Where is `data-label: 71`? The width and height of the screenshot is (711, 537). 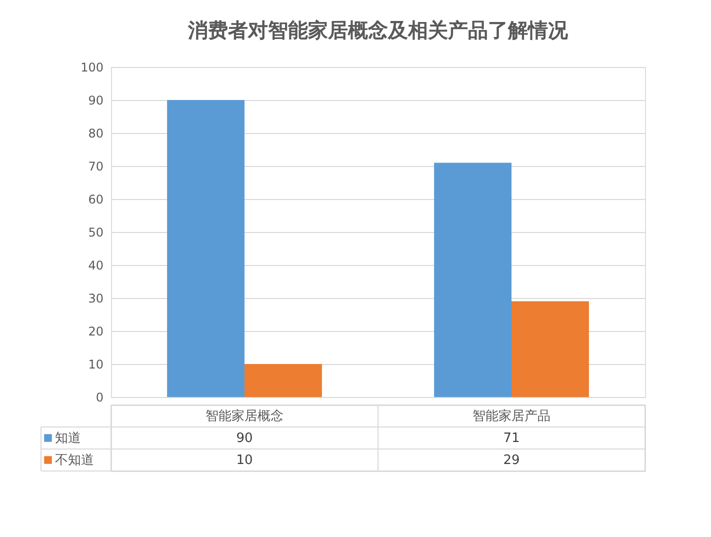
data-label: 71 is located at coordinates (511, 438).